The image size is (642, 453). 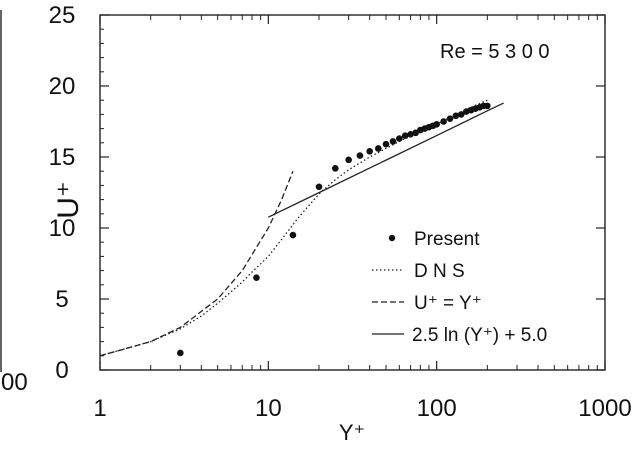 I want to click on y-tick-label: 15, so click(x=62, y=157).